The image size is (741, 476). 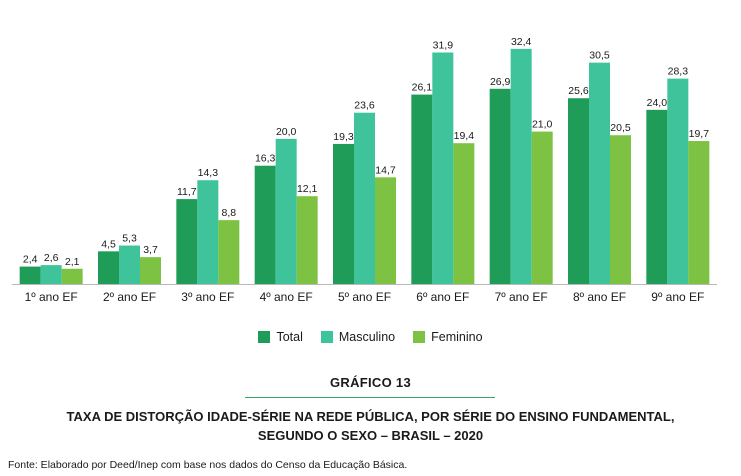 What do you see at coordinates (207, 297) in the screenshot?
I see `category-label-3: 3º ano EF` at bounding box center [207, 297].